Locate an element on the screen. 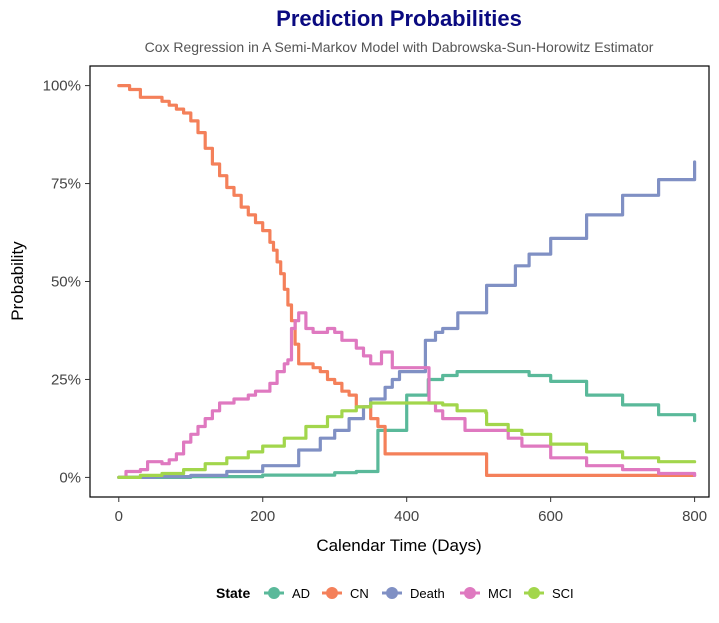  legend: State AD CN Death MCI SCI is located at coordinates (395, 593).